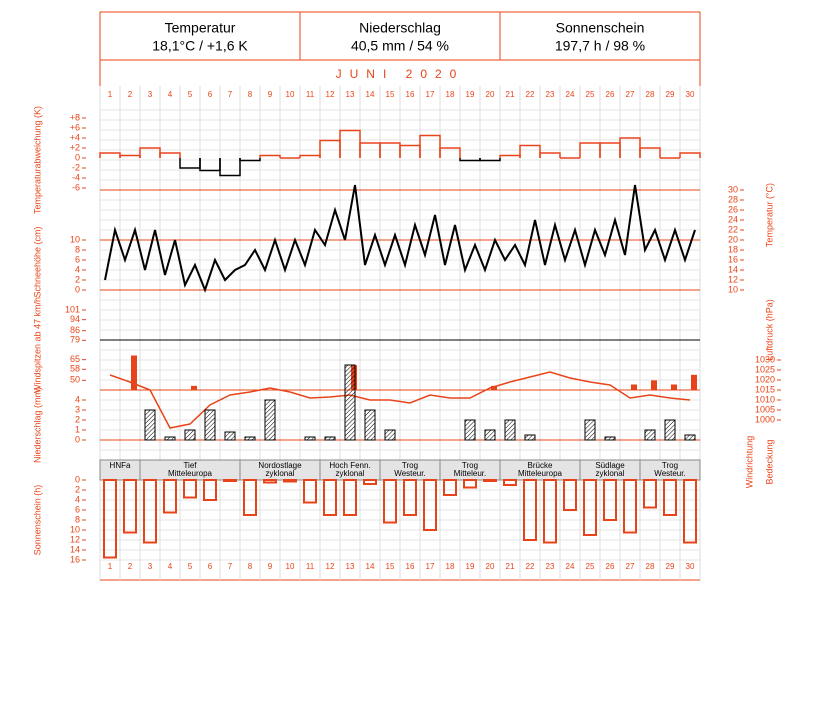 Image resolution: width=827 pixels, height=702 pixels. Describe the element at coordinates (200, 28) in the screenshot. I see `header-title: Temperatur` at that location.